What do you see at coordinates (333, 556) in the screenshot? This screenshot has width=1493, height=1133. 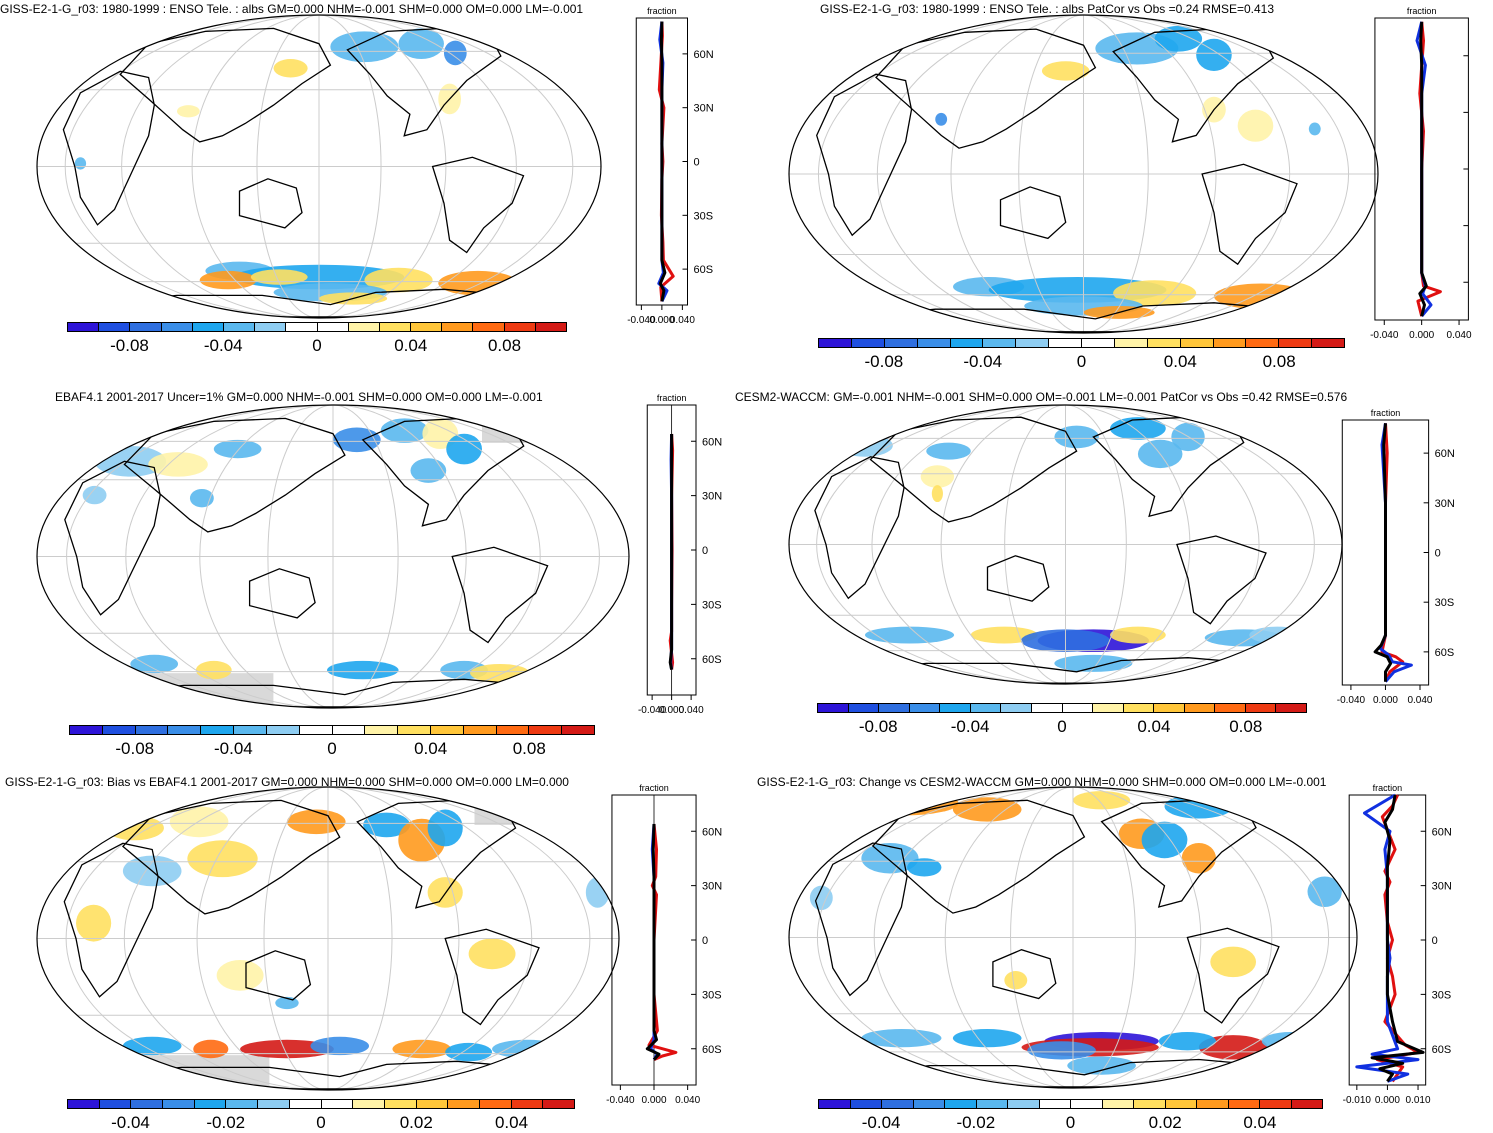 I see `map-content` at bounding box center [333, 556].